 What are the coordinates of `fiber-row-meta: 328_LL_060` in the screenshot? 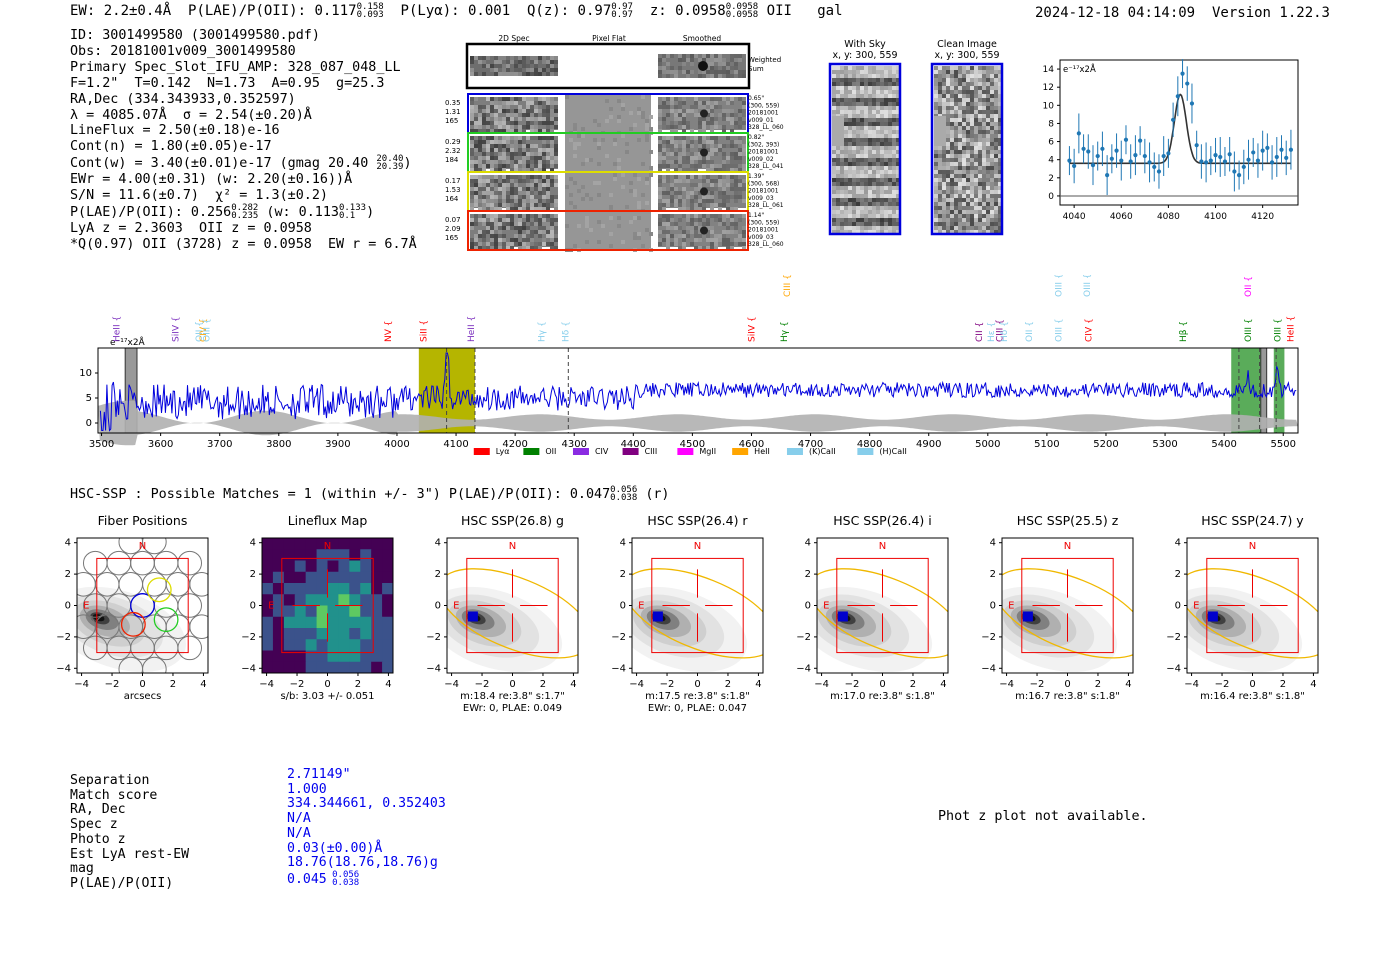 It's located at (766, 244).